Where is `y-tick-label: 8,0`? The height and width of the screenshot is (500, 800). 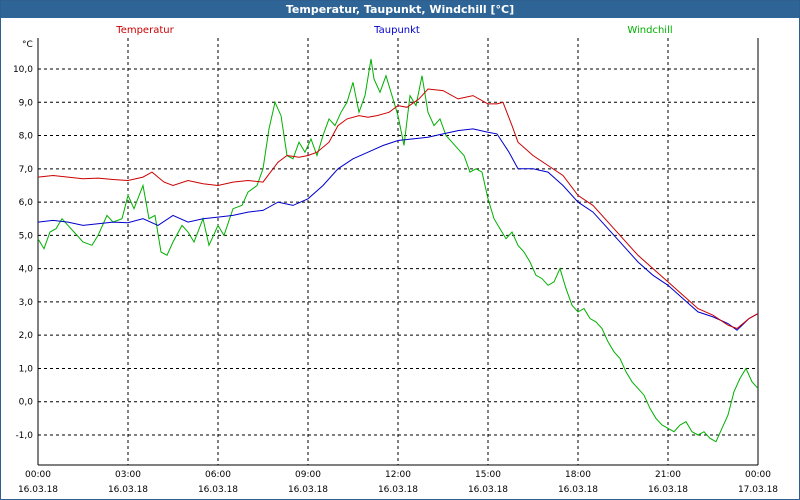
y-tick-label: 8,0 is located at coordinates (26, 137).